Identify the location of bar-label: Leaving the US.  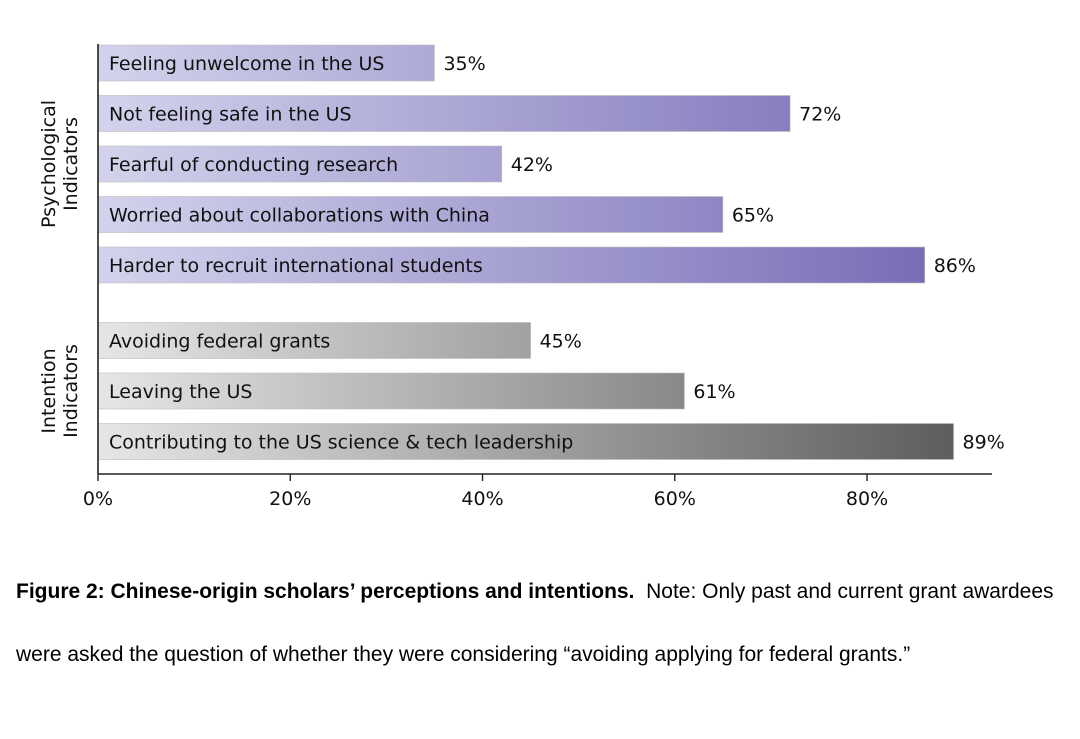
(180, 392).